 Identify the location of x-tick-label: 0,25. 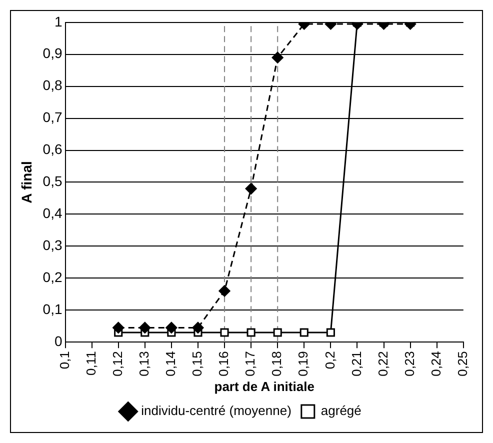
(462, 363).